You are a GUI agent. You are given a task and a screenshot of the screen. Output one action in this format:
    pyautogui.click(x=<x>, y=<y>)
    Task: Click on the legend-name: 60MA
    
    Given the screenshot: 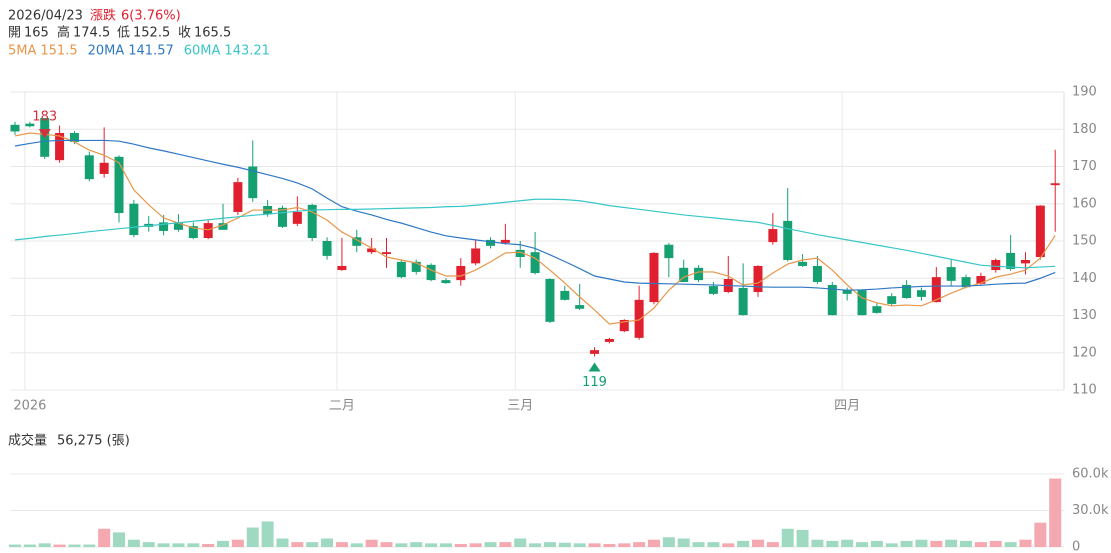 What is the action you would take?
    pyautogui.click(x=202, y=51)
    